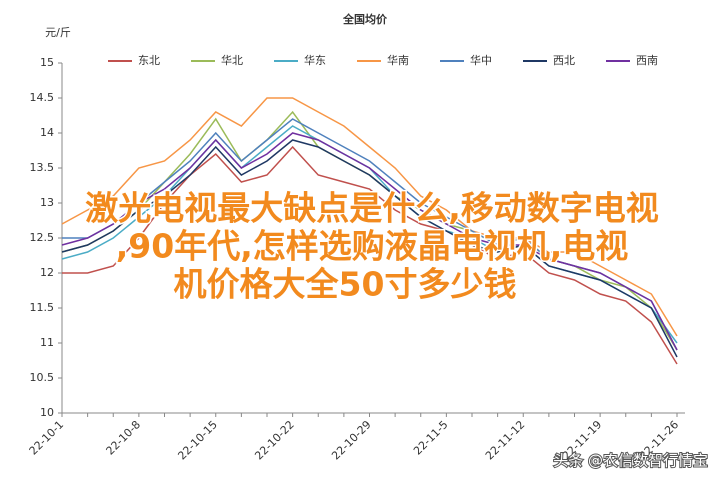  I want to click on y-axis-label: 元/斤, so click(58, 32).